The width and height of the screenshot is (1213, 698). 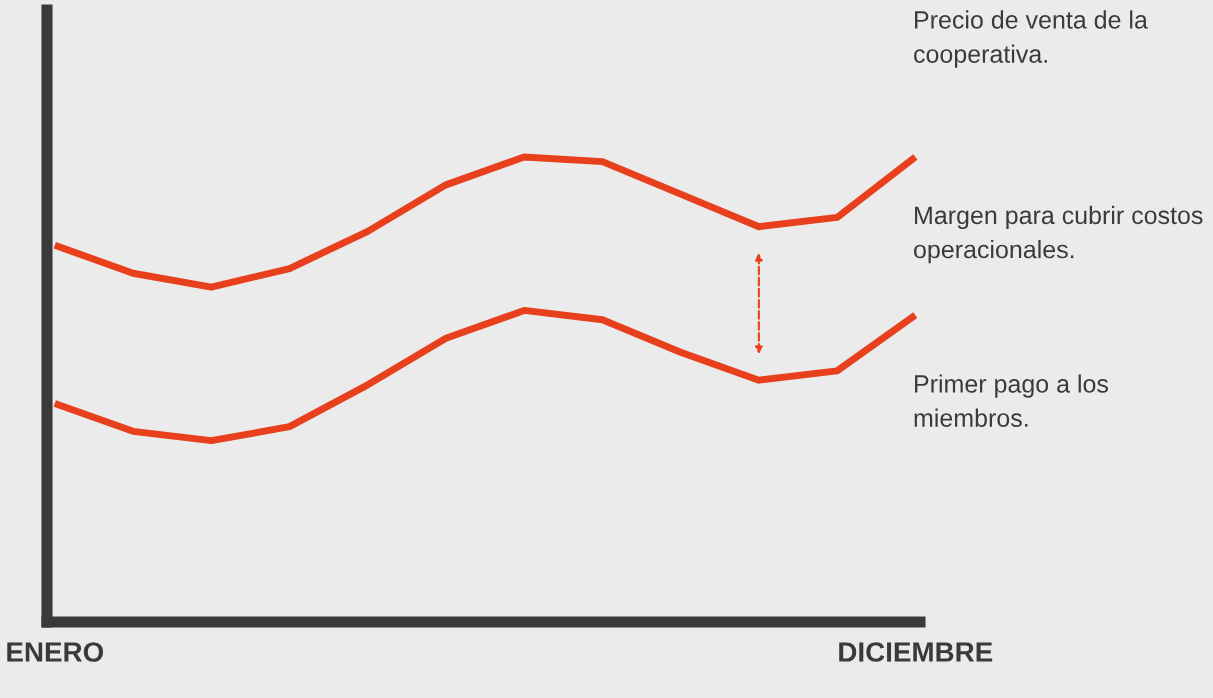 I want to click on x-tick-label: ENERO, so click(x=55, y=652).